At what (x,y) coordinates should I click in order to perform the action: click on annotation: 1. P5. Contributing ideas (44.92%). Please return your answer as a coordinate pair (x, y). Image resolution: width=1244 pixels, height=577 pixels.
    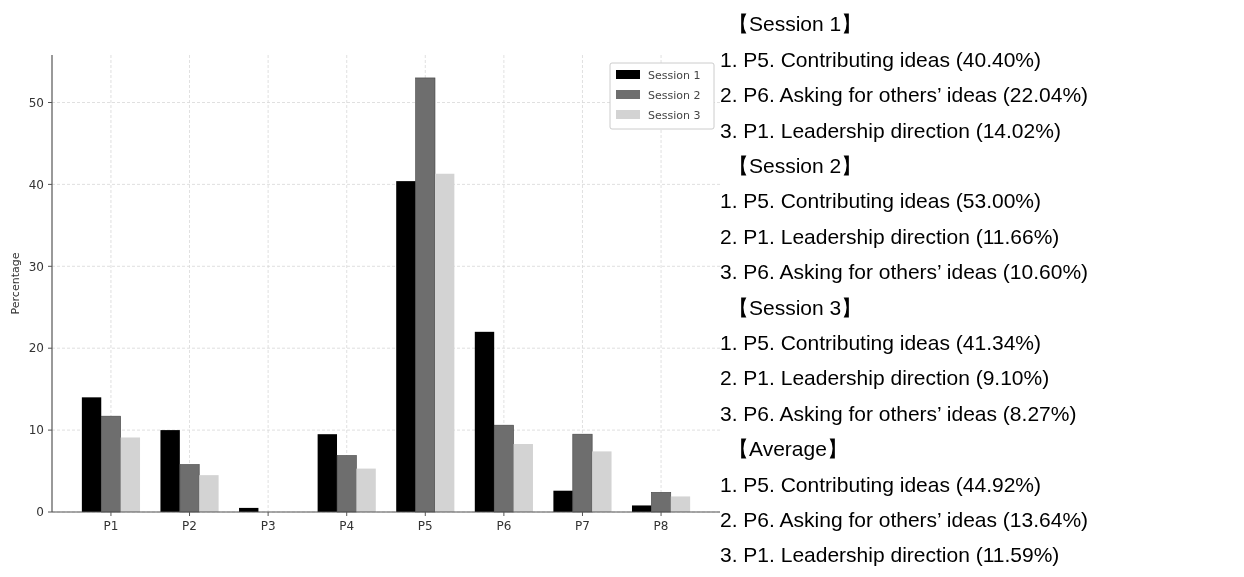
    Looking at the image, I should click on (881, 484).